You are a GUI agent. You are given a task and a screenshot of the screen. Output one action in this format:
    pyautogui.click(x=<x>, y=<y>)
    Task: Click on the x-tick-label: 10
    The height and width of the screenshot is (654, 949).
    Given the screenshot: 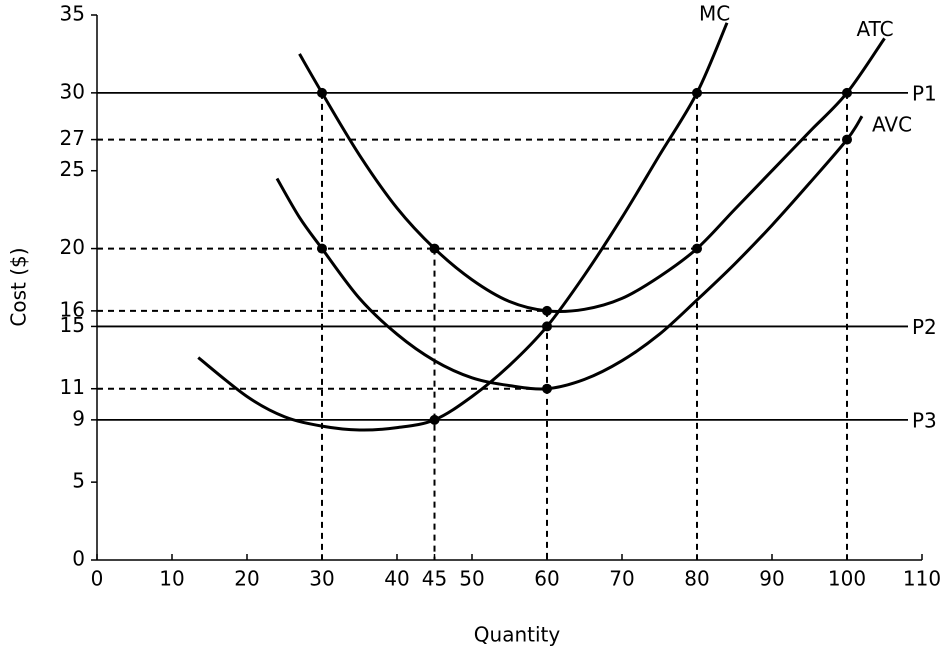 What is the action you would take?
    pyautogui.click(x=171, y=579)
    